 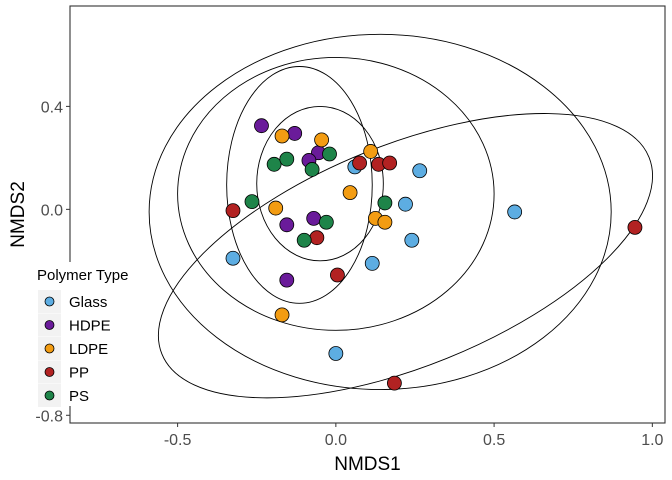 I want to click on legend-label-hdpe: HDPE, so click(x=90, y=326).